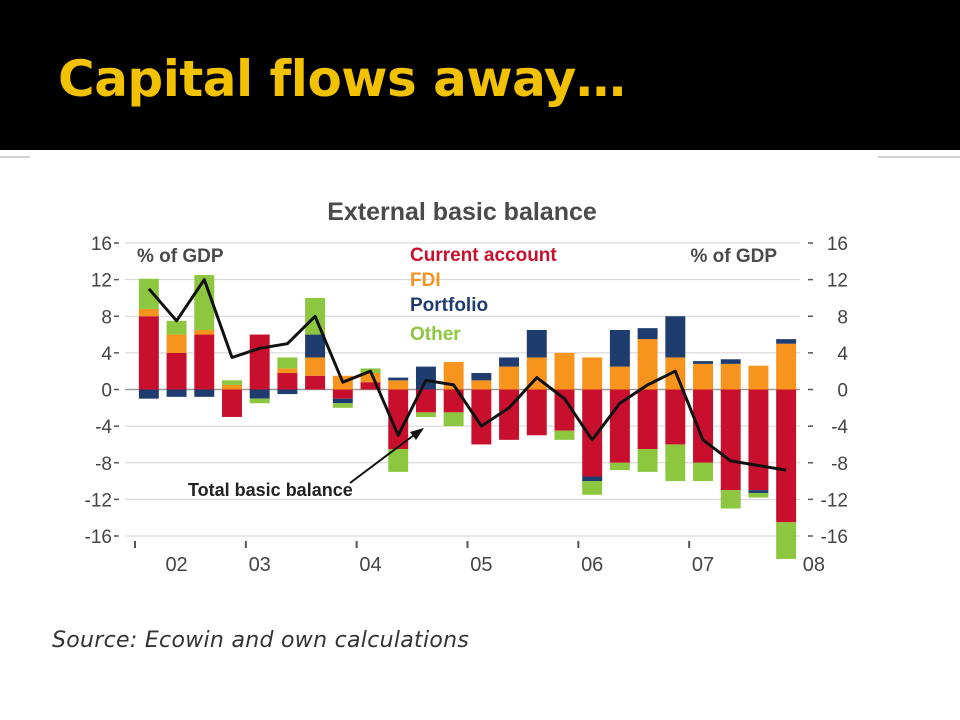 Image resolution: width=960 pixels, height=720 pixels. What do you see at coordinates (839, 464) in the screenshot?
I see `y-tick-label-right: -8` at bounding box center [839, 464].